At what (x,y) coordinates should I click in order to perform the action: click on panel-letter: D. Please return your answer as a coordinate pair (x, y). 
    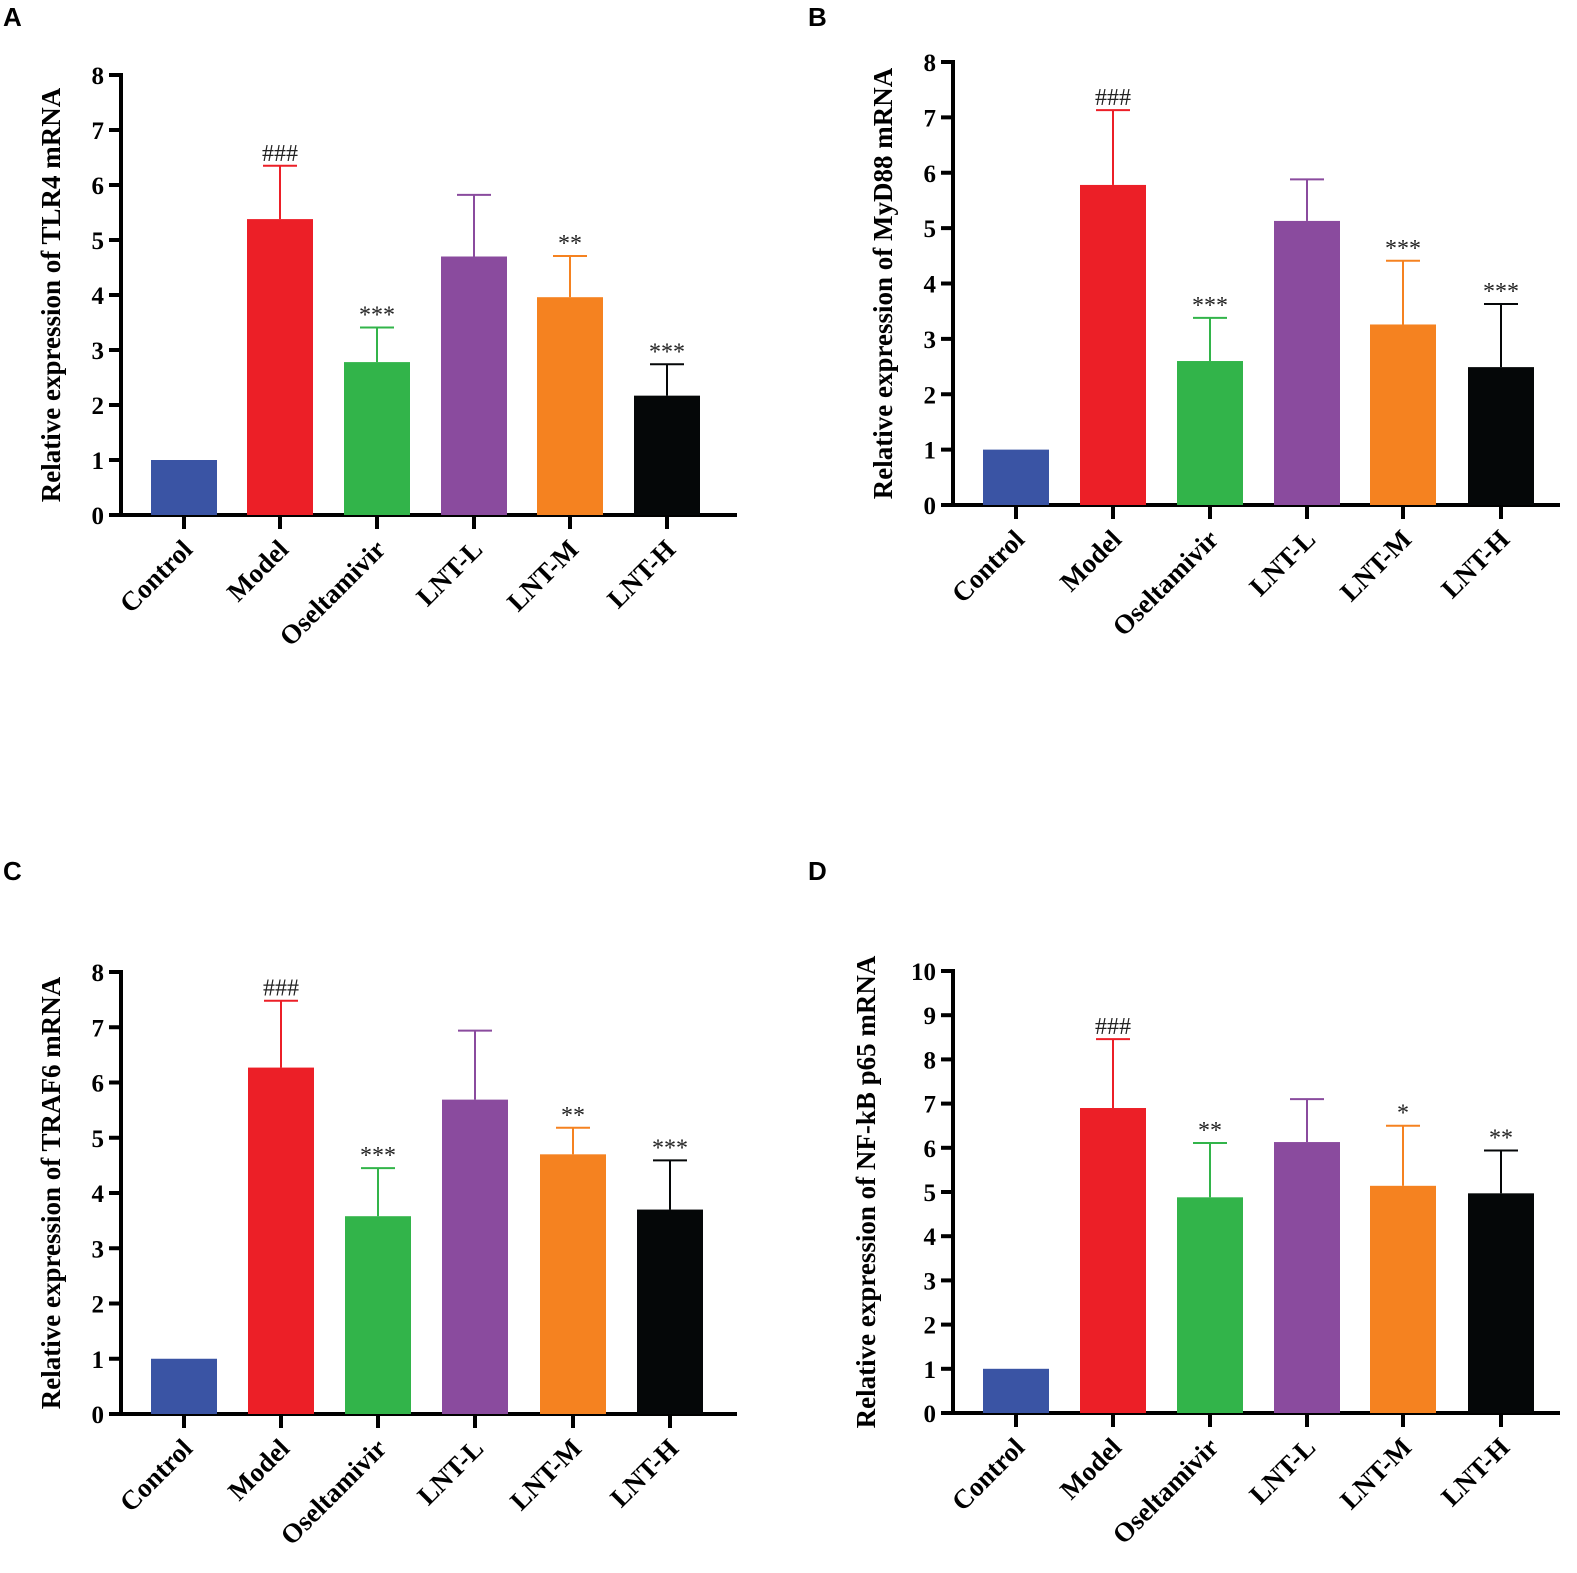
    Looking at the image, I should click on (817, 871).